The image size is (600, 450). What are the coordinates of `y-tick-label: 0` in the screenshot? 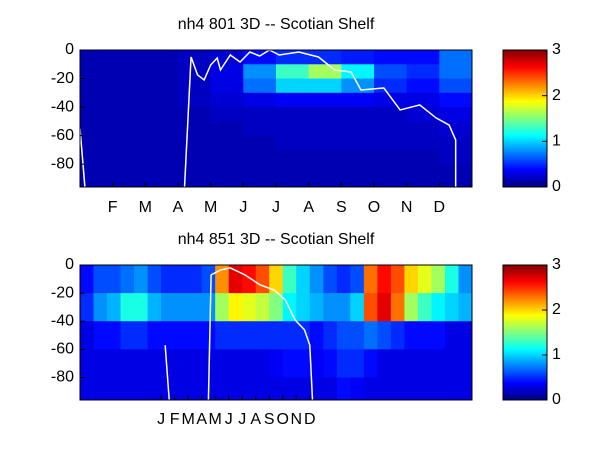 It's located at (69, 264).